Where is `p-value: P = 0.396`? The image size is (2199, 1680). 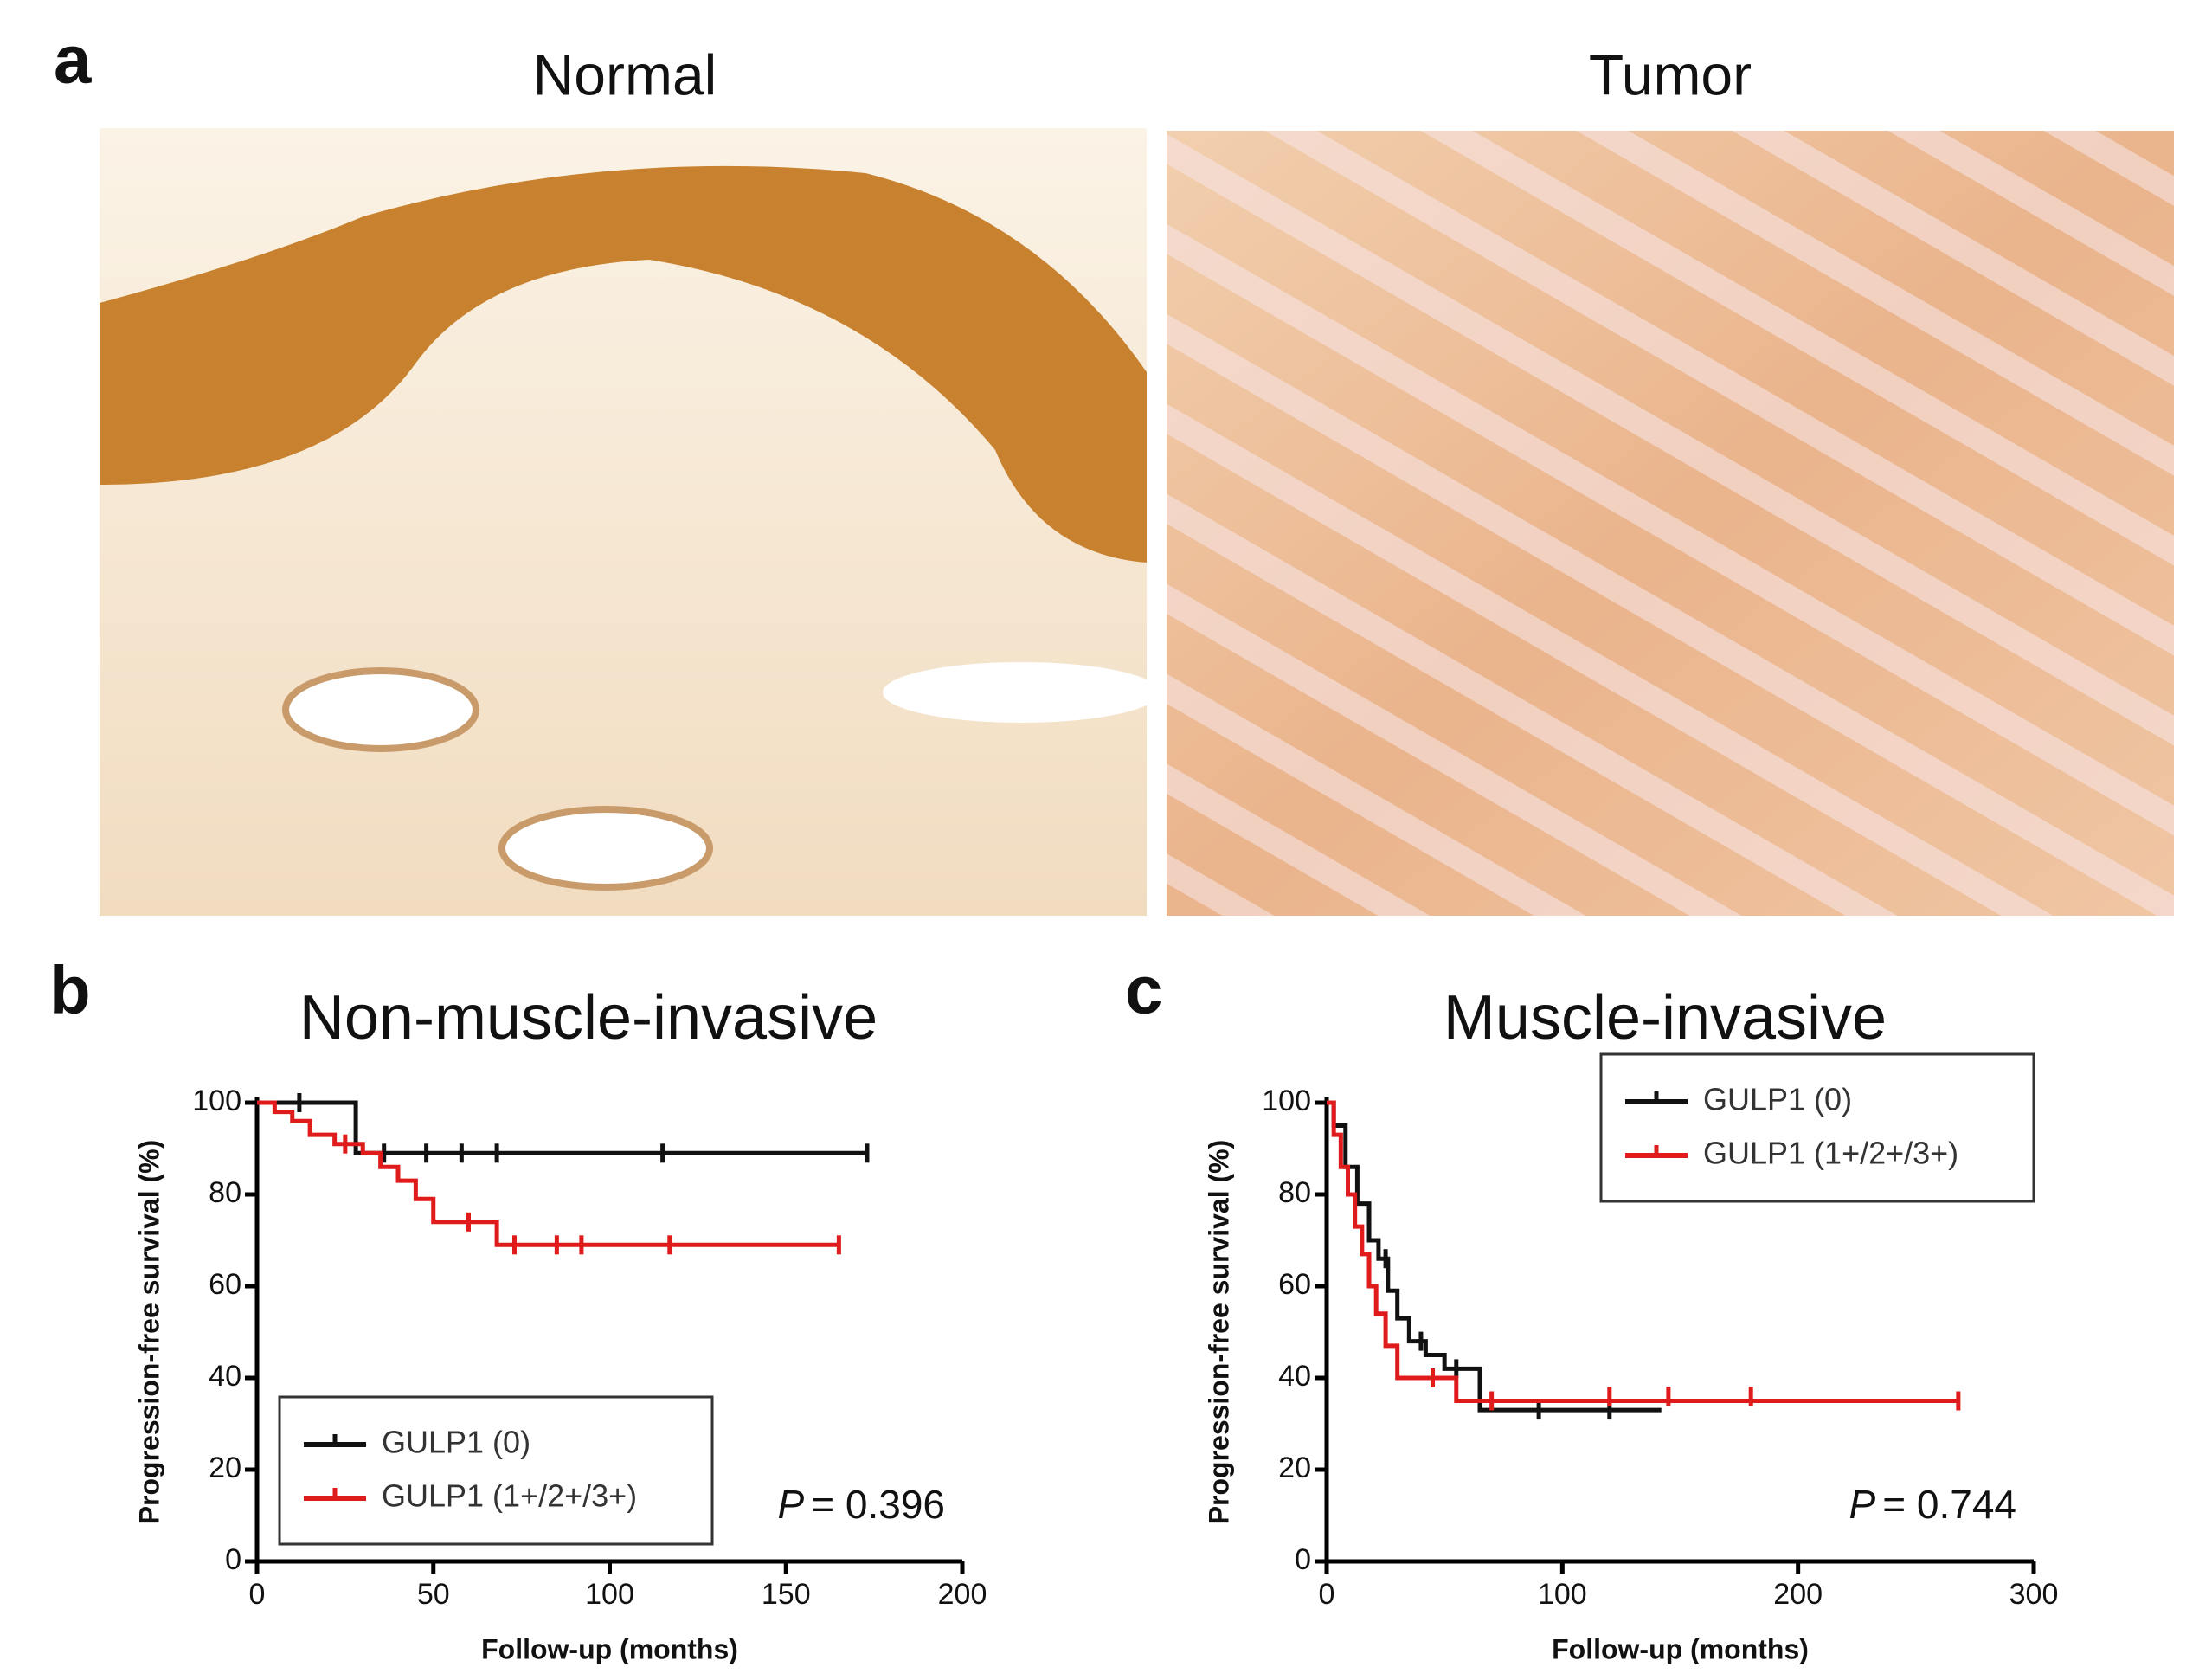
p-value: P = 0.396 is located at coordinates (861, 1504).